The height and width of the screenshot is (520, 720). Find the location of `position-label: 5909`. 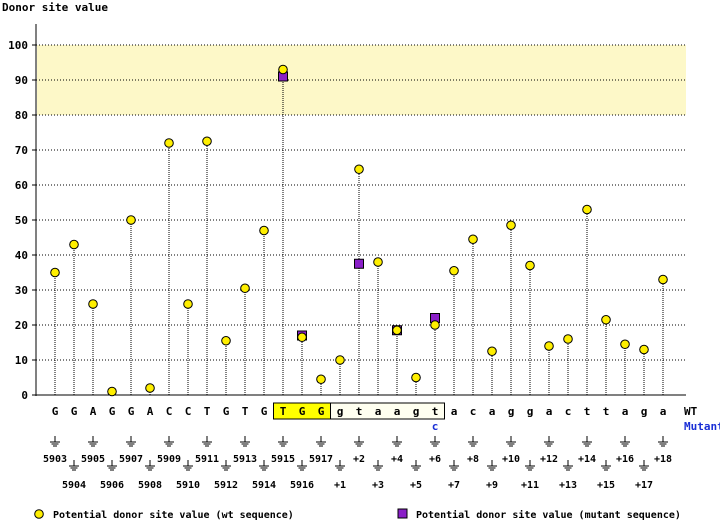

position-label: 5909 is located at coordinates (169, 459).